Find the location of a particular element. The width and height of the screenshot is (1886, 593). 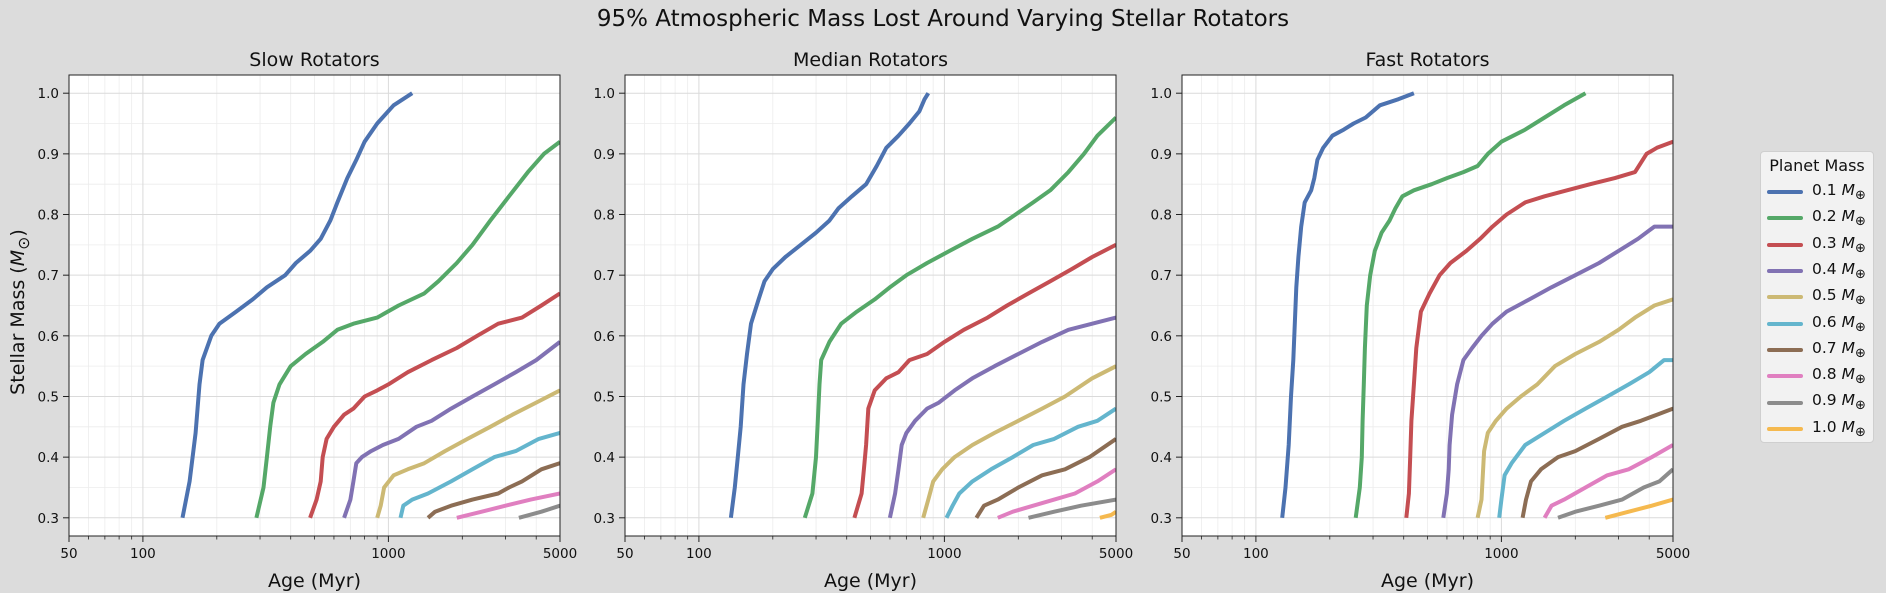

x-tick-label: 1000 is located at coordinates (388, 554).